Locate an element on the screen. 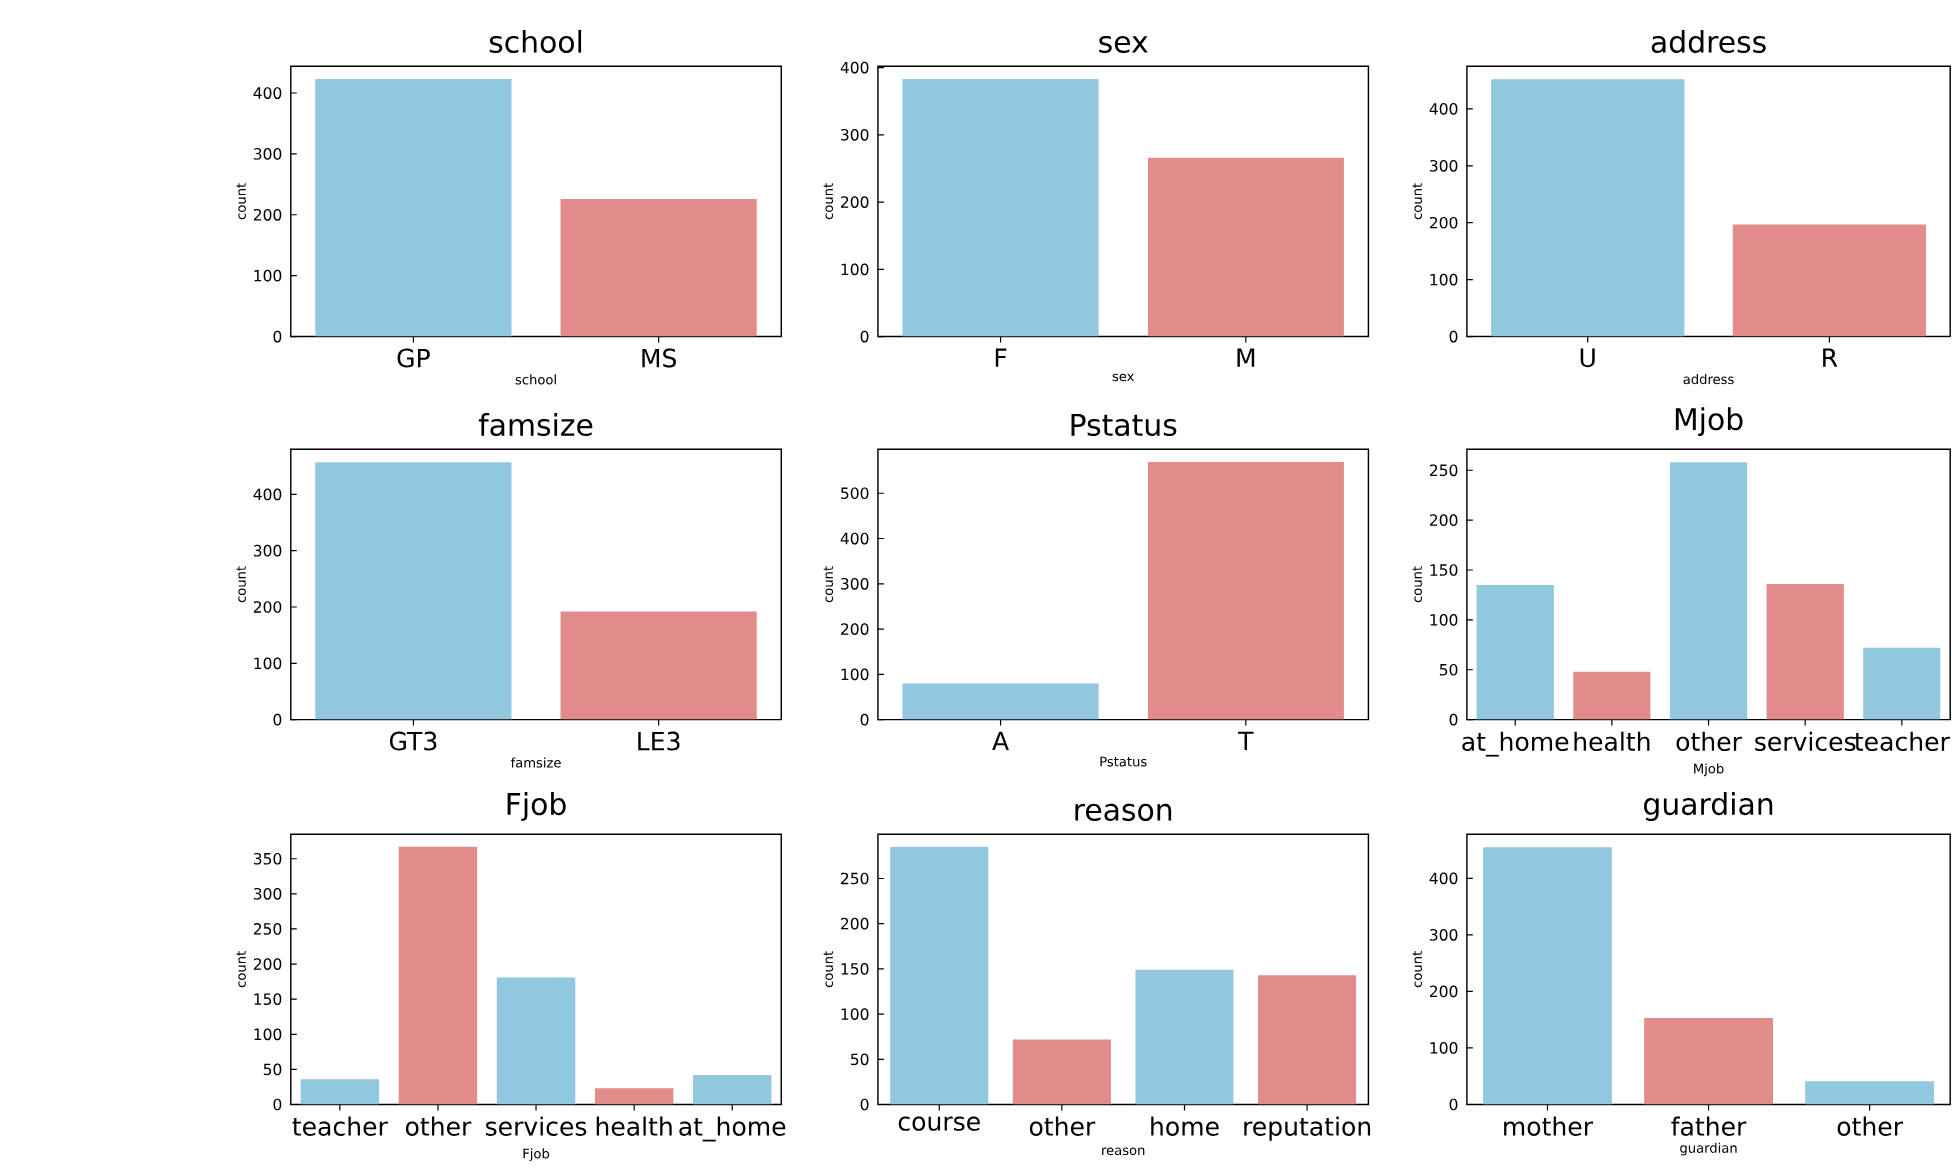 This screenshot has width=1952, height=1170. chart-title: famsize is located at coordinates (535, 424).